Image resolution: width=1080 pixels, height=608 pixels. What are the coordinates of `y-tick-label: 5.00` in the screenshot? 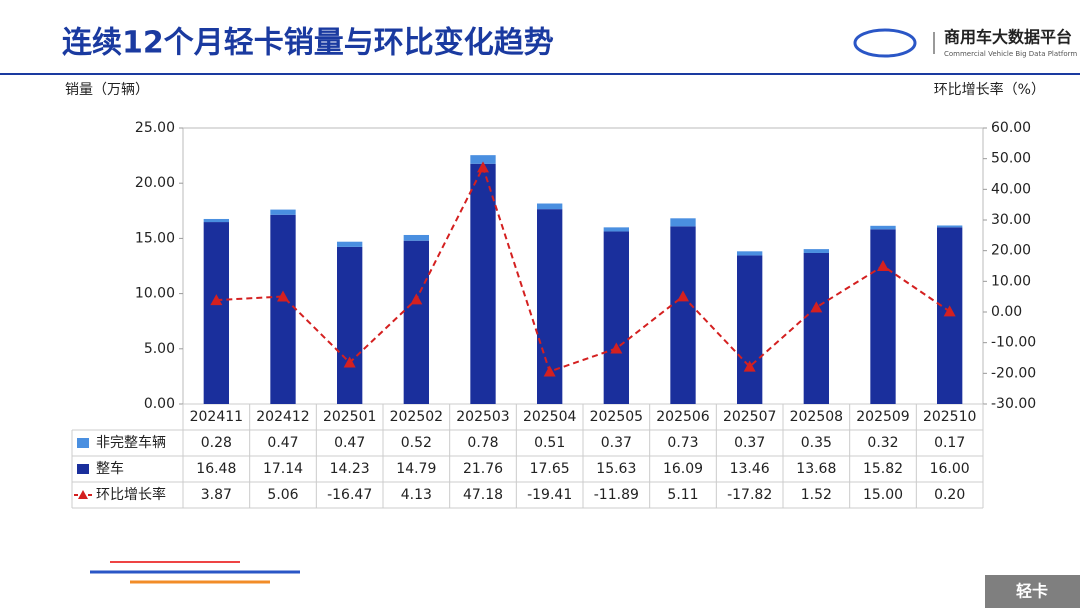 It's located at (159, 349).